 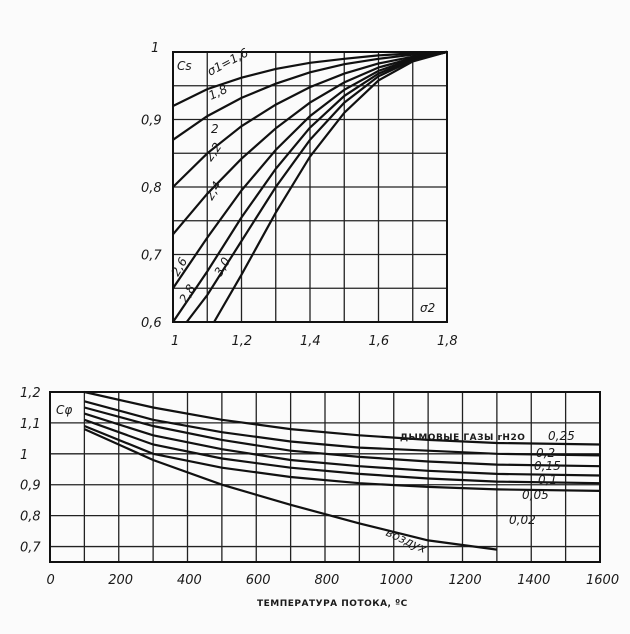 What do you see at coordinates (535, 495) in the screenshot?
I see `bottom-curve-label: 0,05` at bounding box center [535, 495].